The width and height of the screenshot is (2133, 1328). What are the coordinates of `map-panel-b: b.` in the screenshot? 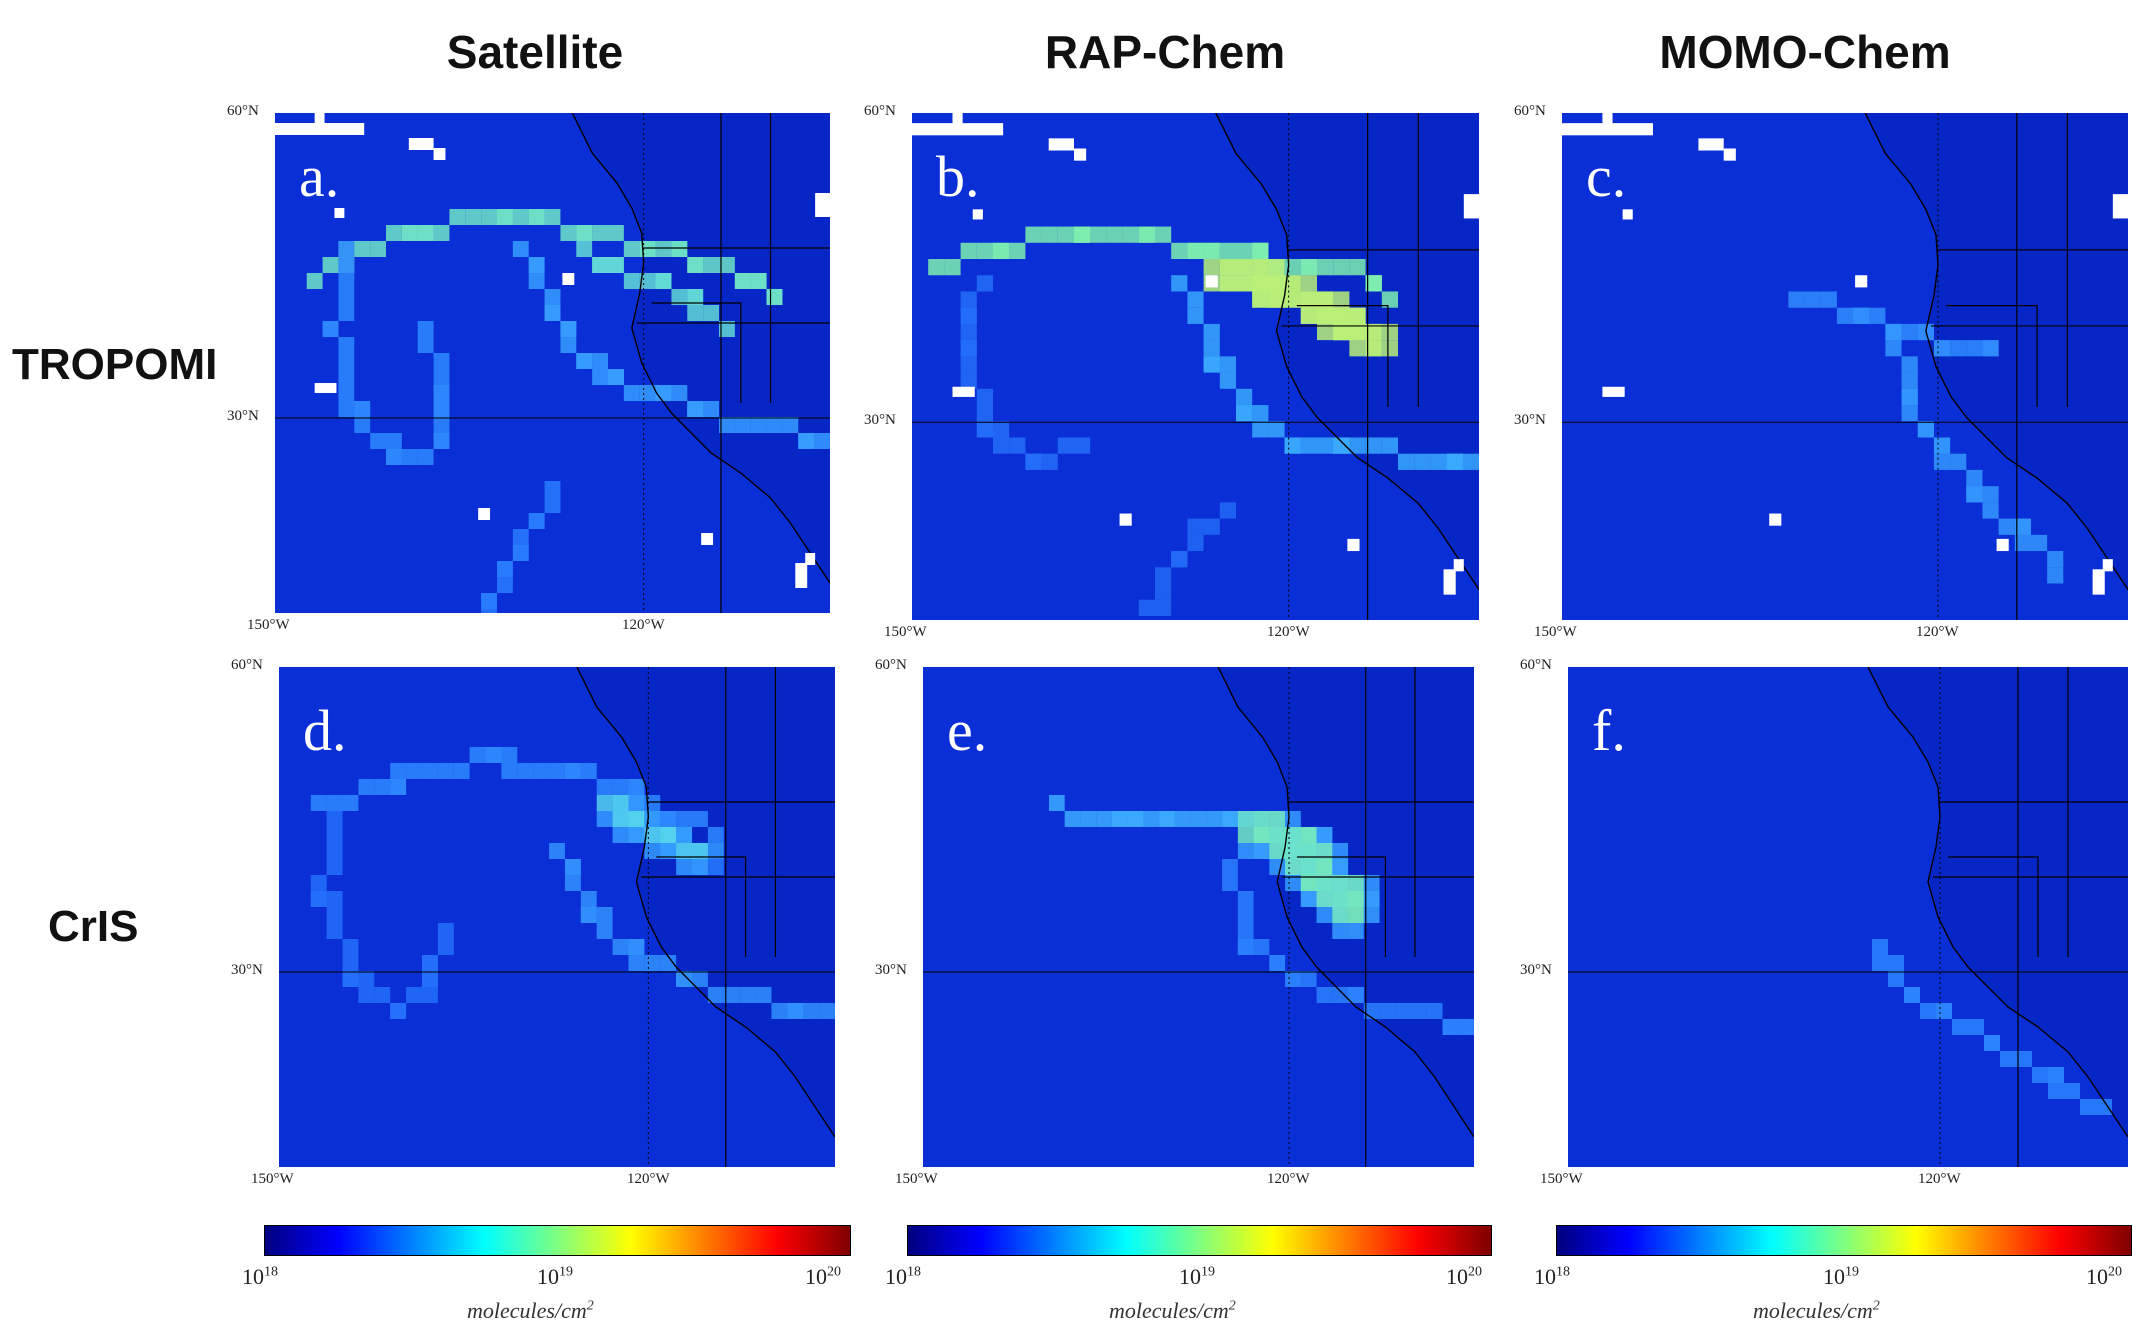 It's located at (1195, 366).